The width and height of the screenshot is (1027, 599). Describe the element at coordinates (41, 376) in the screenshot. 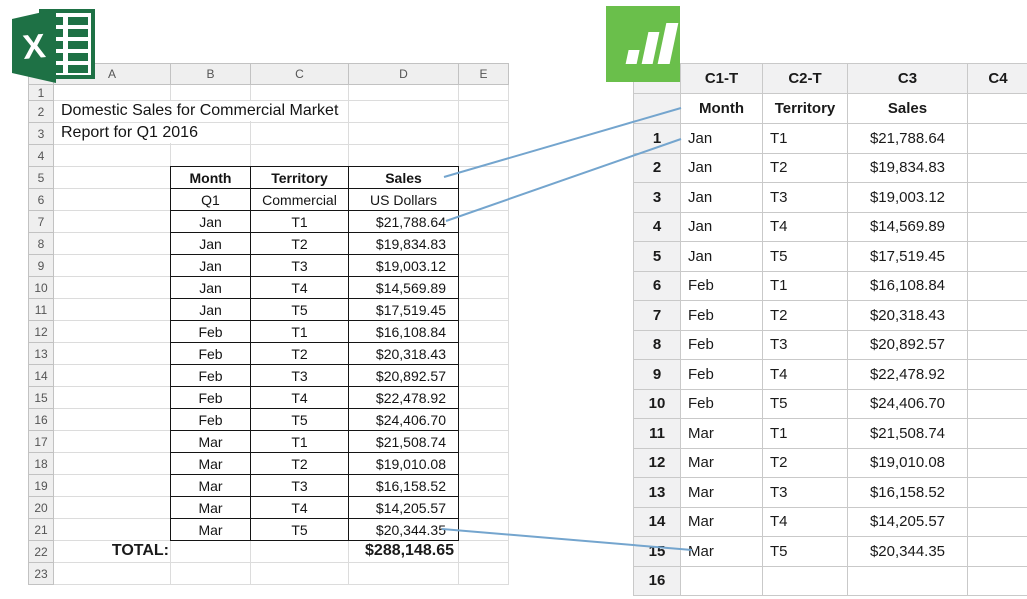

I see `row-header-14: 14` at that location.